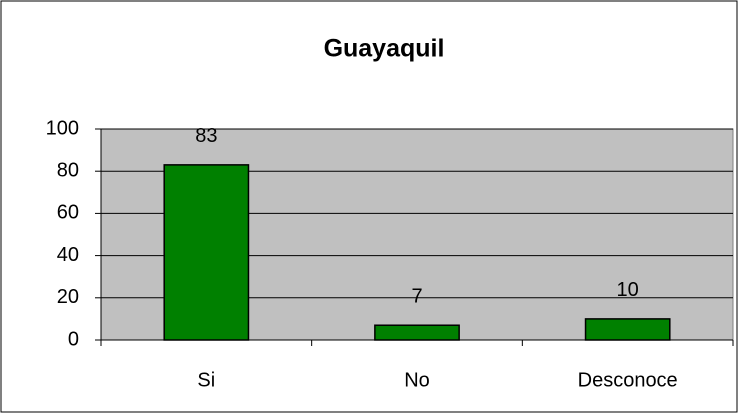 This screenshot has height=414, width=739. What do you see at coordinates (68, 297) in the screenshot?
I see `y-tick-label: 20` at bounding box center [68, 297].